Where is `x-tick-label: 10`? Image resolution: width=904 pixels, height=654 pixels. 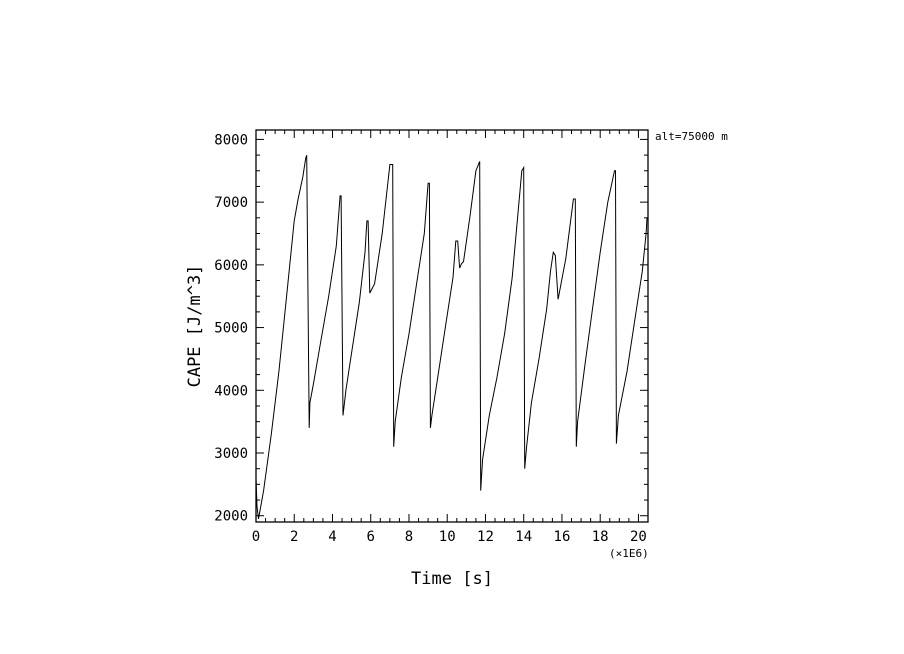 x-tick-label: 10 is located at coordinates (447, 537).